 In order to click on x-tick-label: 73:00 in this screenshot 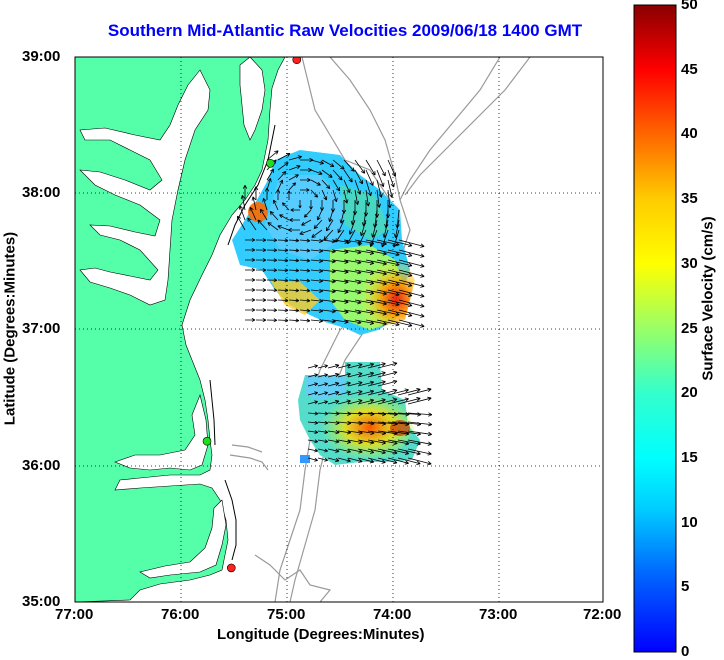, I will do `click(498, 614)`.